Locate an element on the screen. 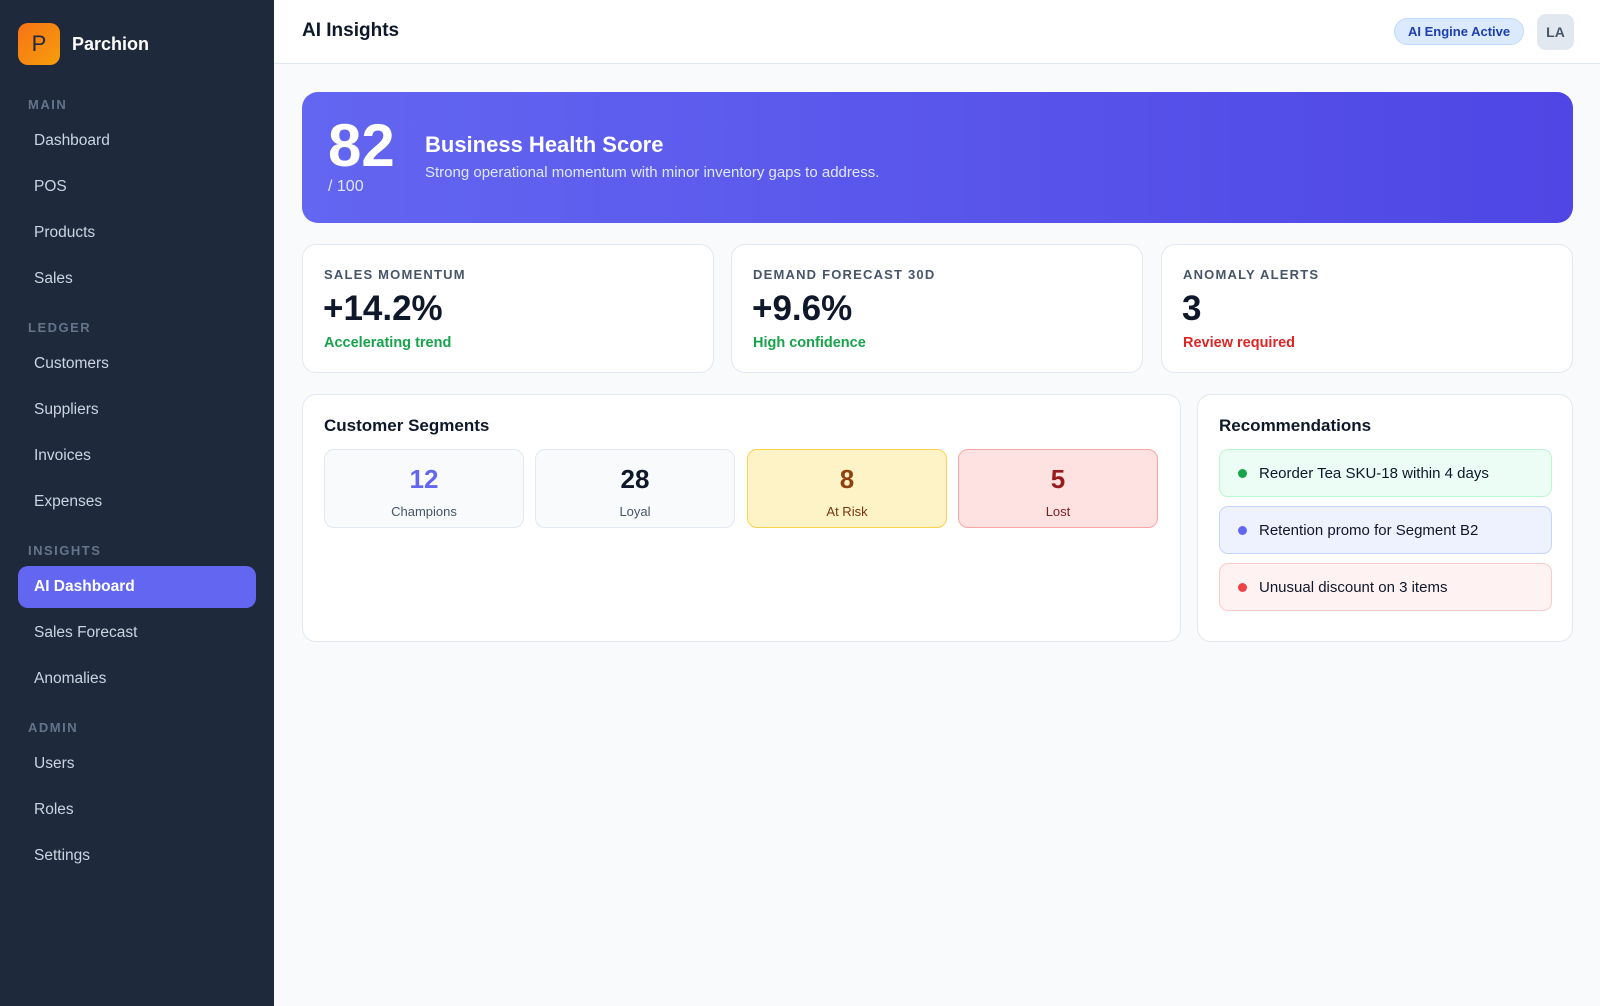  recommendation-text: Reorder Tea SKU-18 within 4 days is located at coordinates (1374, 473).